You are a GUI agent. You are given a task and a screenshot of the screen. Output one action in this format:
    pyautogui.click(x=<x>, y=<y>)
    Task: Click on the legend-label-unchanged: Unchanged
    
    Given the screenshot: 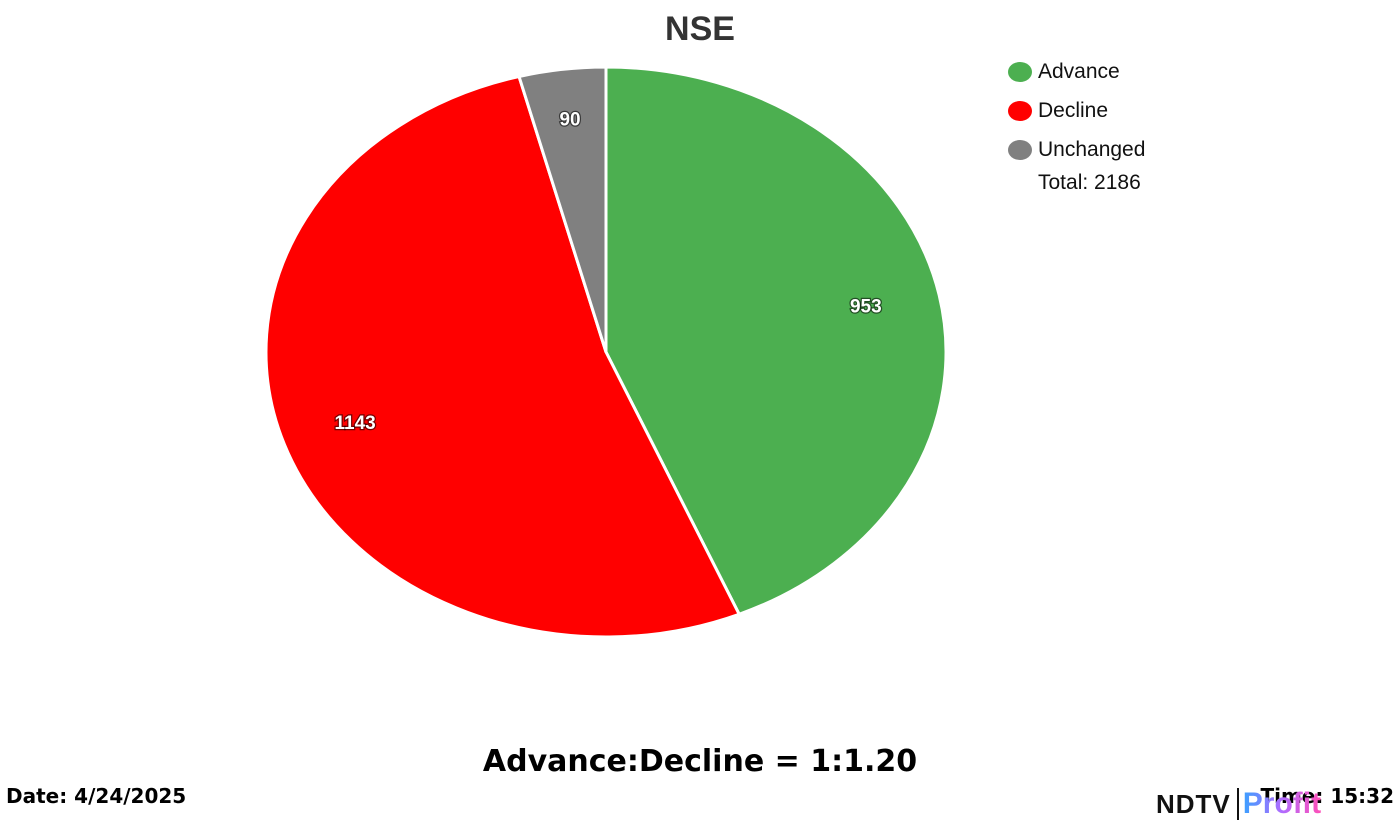 What is the action you would take?
    pyautogui.click(x=1092, y=149)
    